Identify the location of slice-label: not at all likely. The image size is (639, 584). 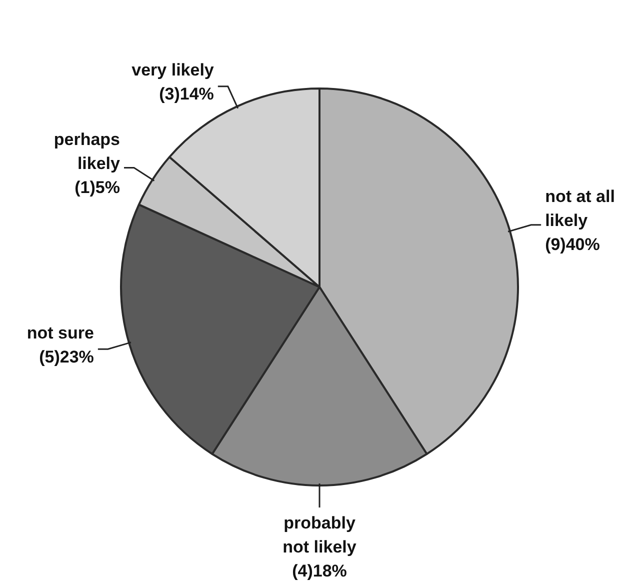
(580, 208).